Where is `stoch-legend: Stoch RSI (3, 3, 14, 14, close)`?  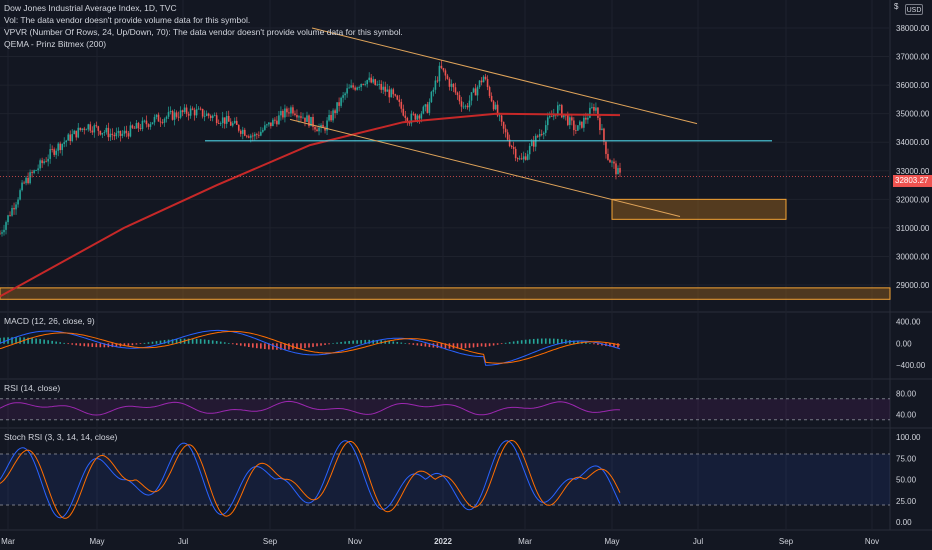 stoch-legend: Stoch RSI (3, 3, 14, 14, close) is located at coordinates (61, 437).